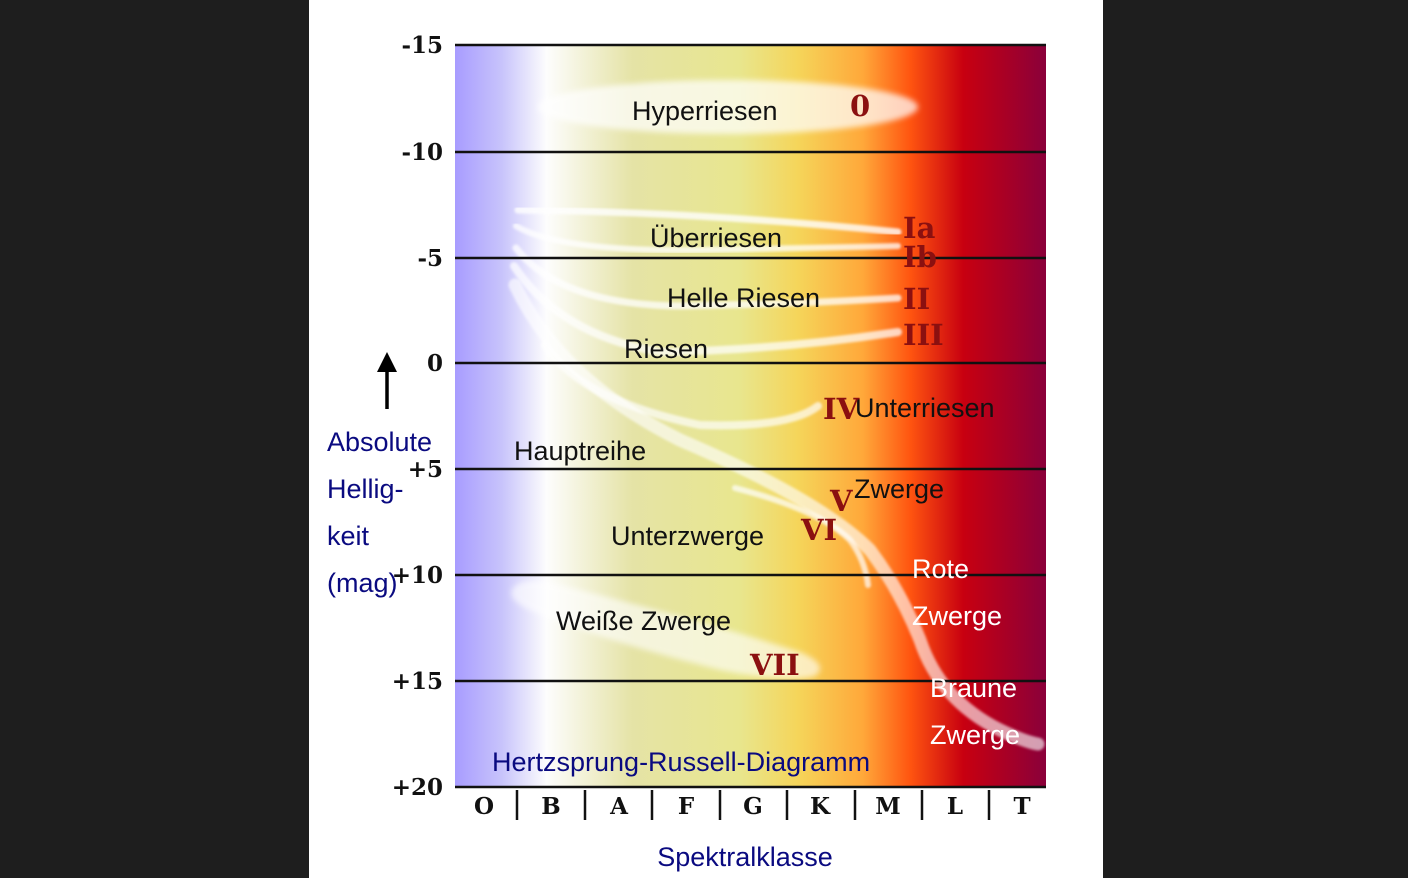 The width and height of the screenshot is (1408, 878). Describe the element at coordinates (484, 806) in the screenshot. I see `spectral-class-o: O` at that location.